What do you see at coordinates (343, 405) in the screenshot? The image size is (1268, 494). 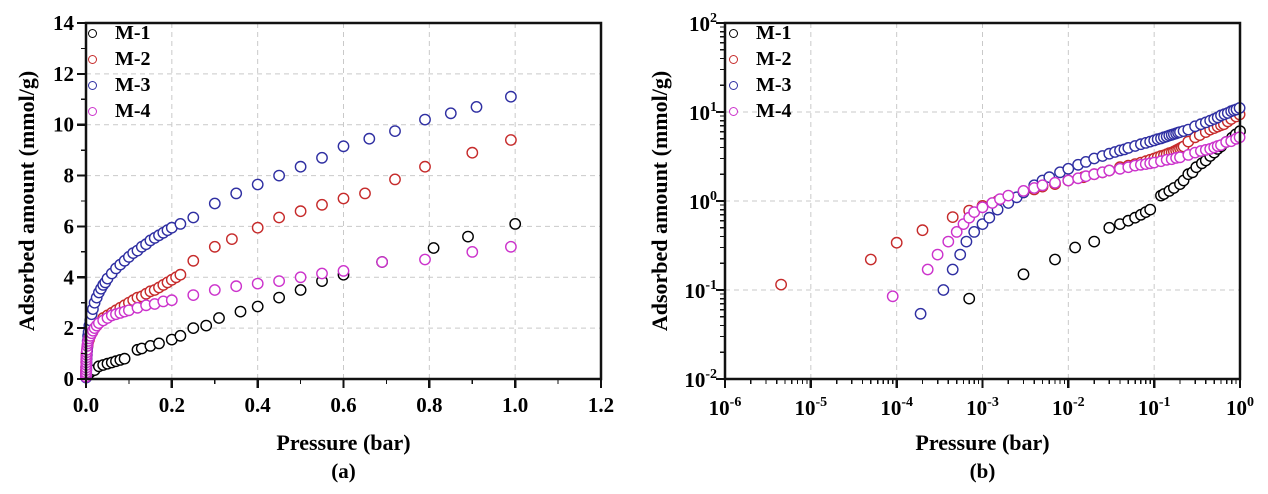 I see `svg-text: 0.6` at bounding box center [343, 405].